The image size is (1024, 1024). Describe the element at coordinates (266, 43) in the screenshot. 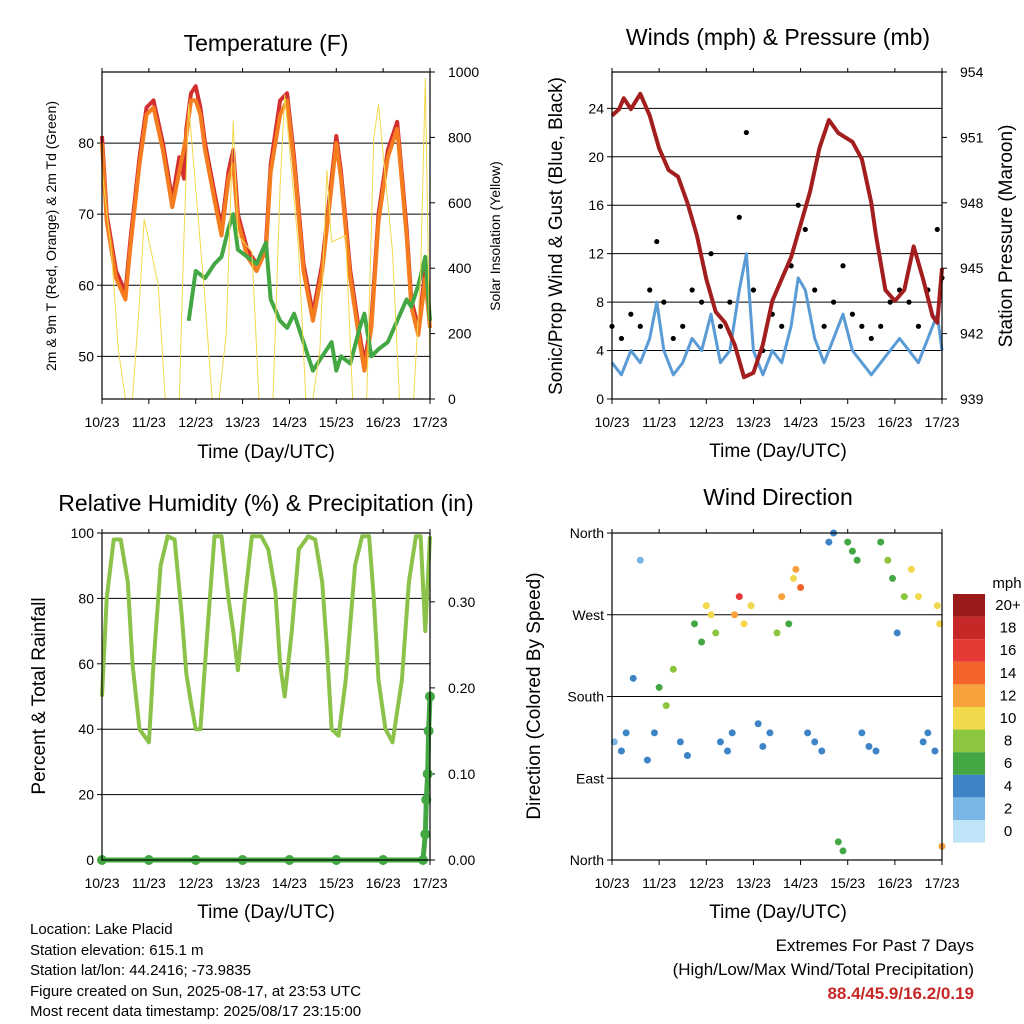

I see `panel-title: Temperature (F)` at that location.